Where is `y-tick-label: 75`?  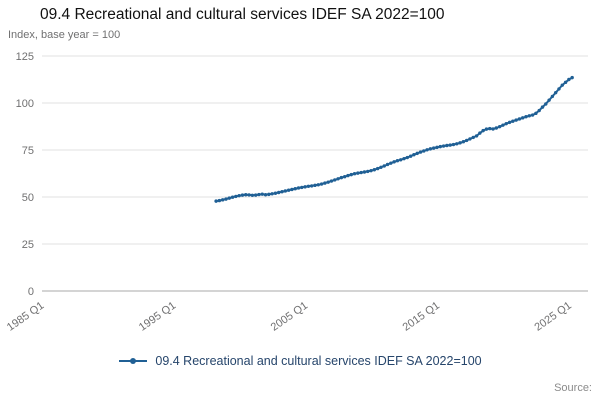
y-tick-label: 75 is located at coordinates (28, 151).